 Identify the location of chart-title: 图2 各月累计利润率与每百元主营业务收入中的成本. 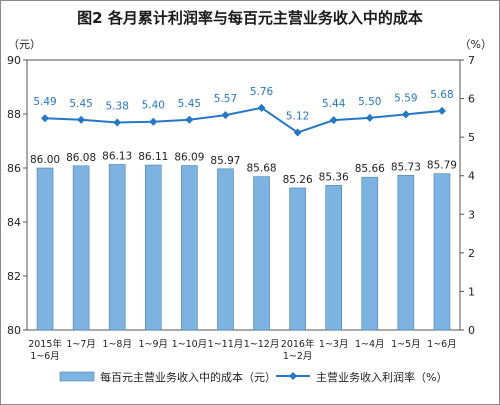
(250, 18).